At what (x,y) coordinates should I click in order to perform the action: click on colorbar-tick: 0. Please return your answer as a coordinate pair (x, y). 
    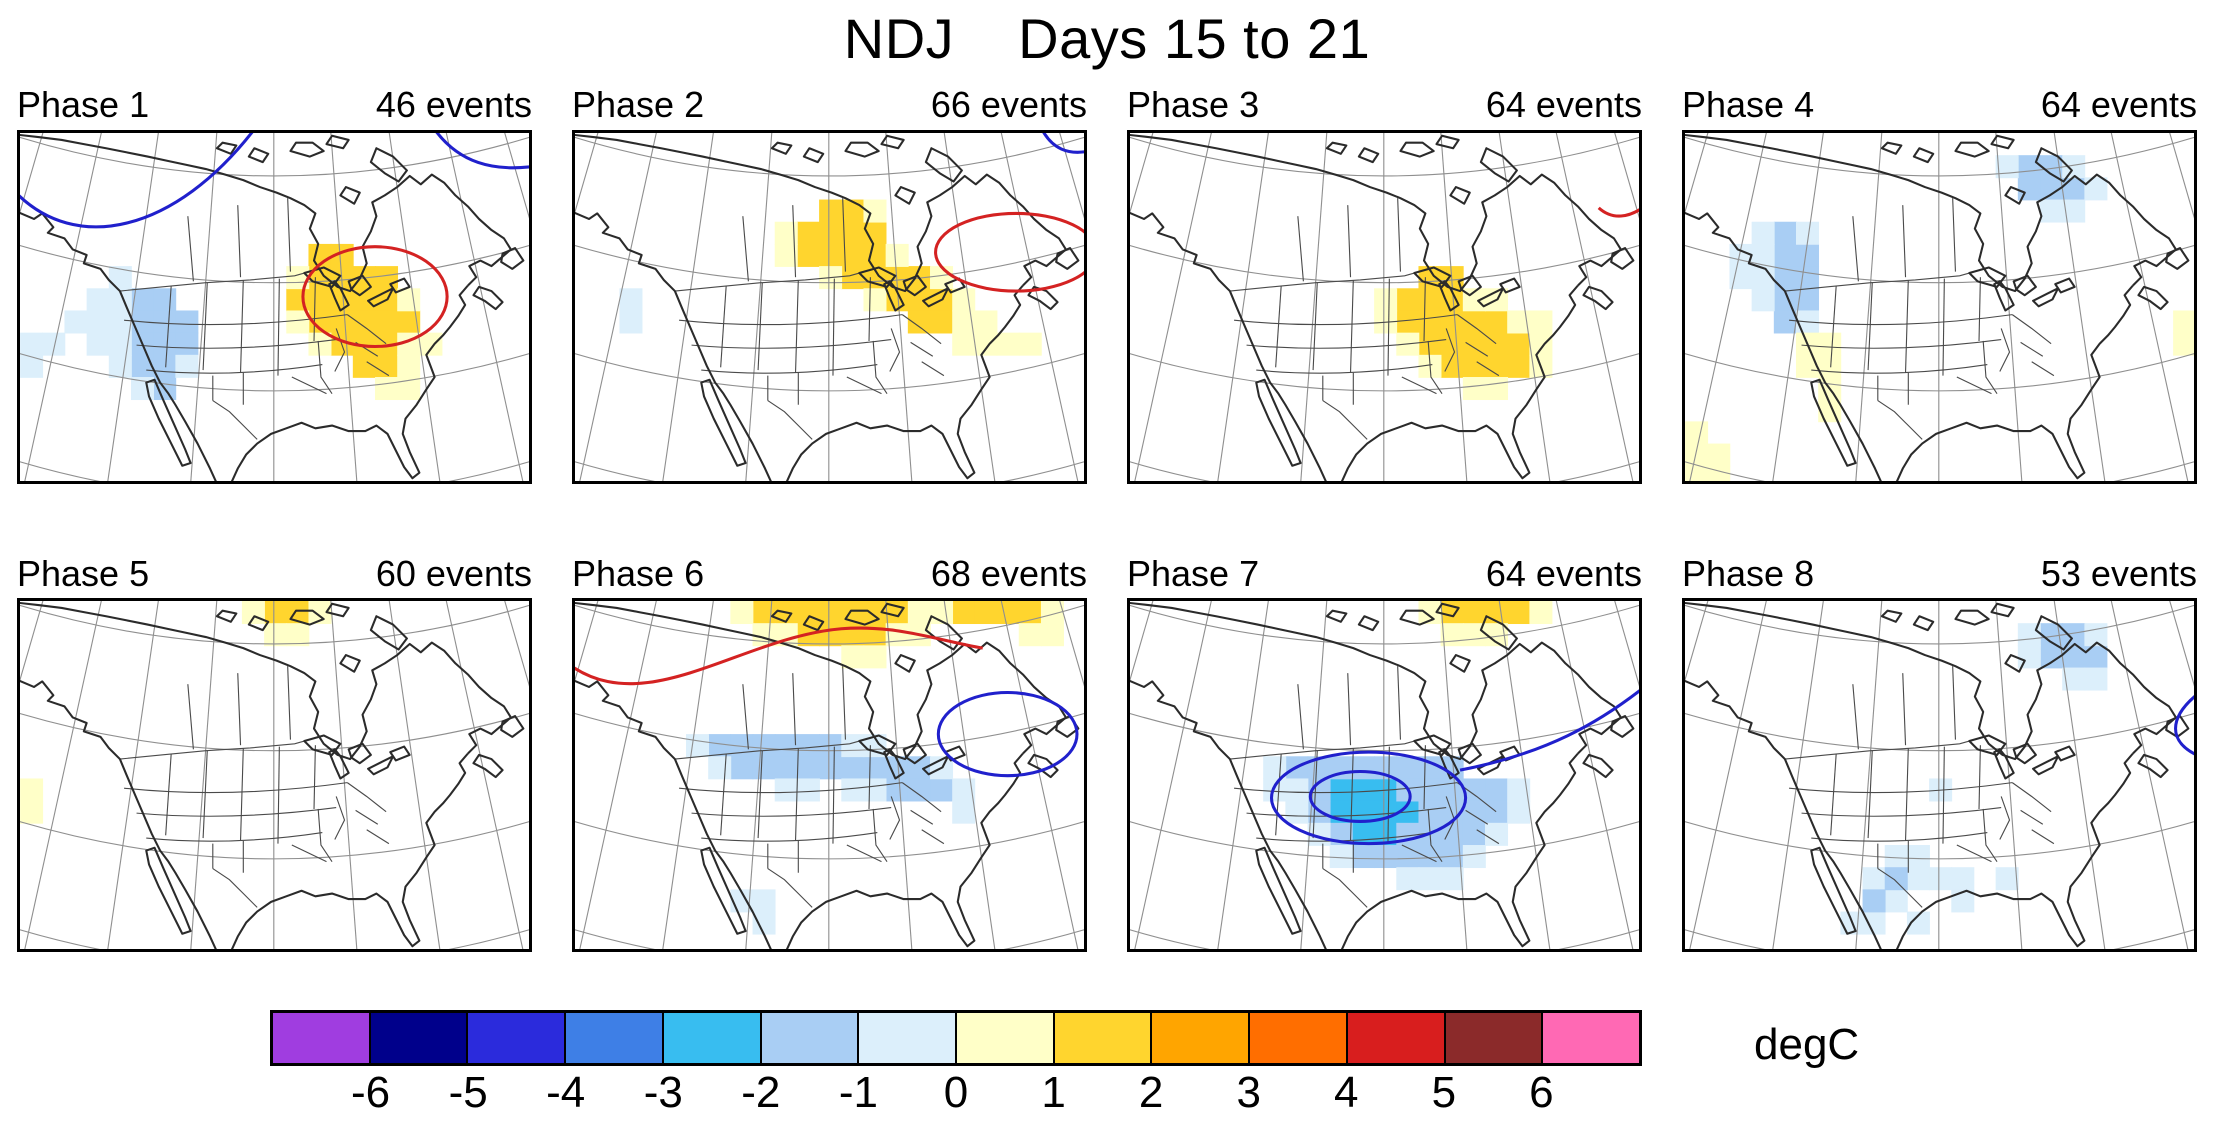
    Looking at the image, I should click on (956, 1093).